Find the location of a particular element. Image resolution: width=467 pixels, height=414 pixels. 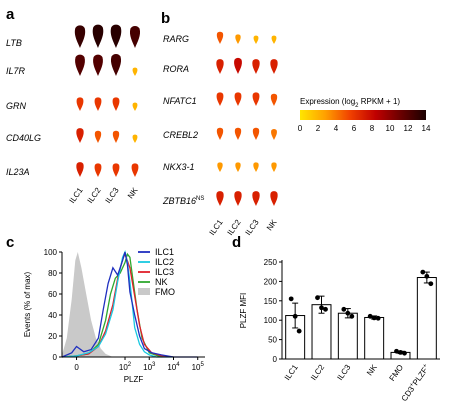

y-tick-label: 80 is located at coordinates (52, 273).